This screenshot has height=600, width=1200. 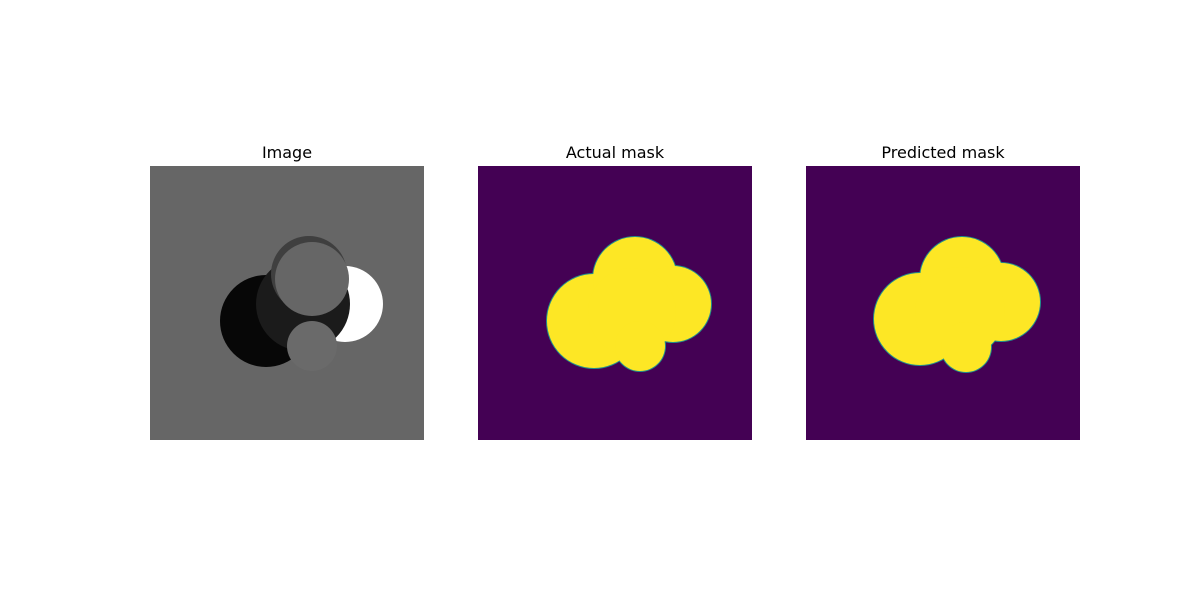 I want to click on actual-mask-axes, so click(x=615, y=303).